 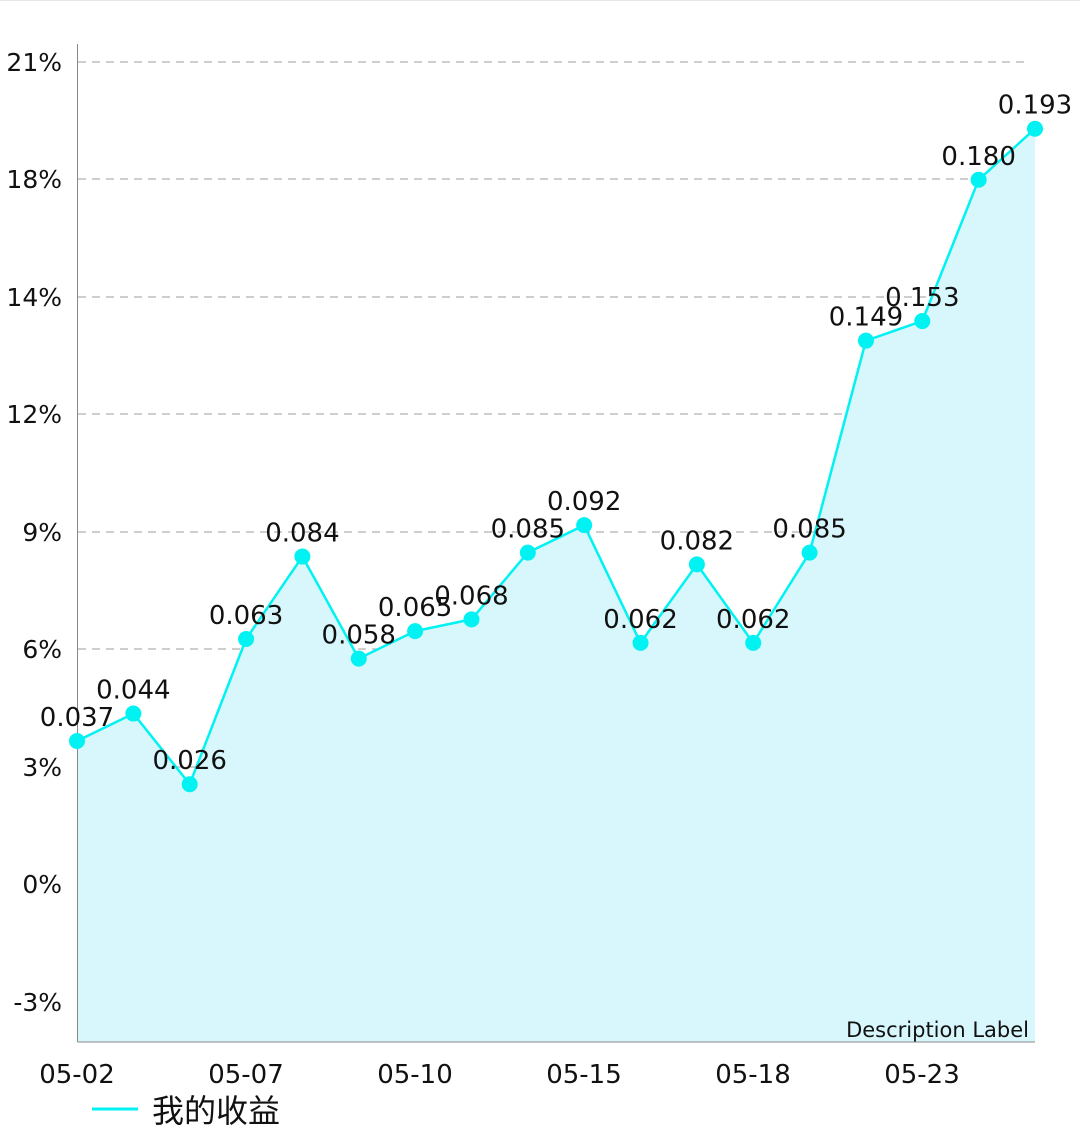 What do you see at coordinates (133, 691) in the screenshot?
I see `data-label: 0.044` at bounding box center [133, 691].